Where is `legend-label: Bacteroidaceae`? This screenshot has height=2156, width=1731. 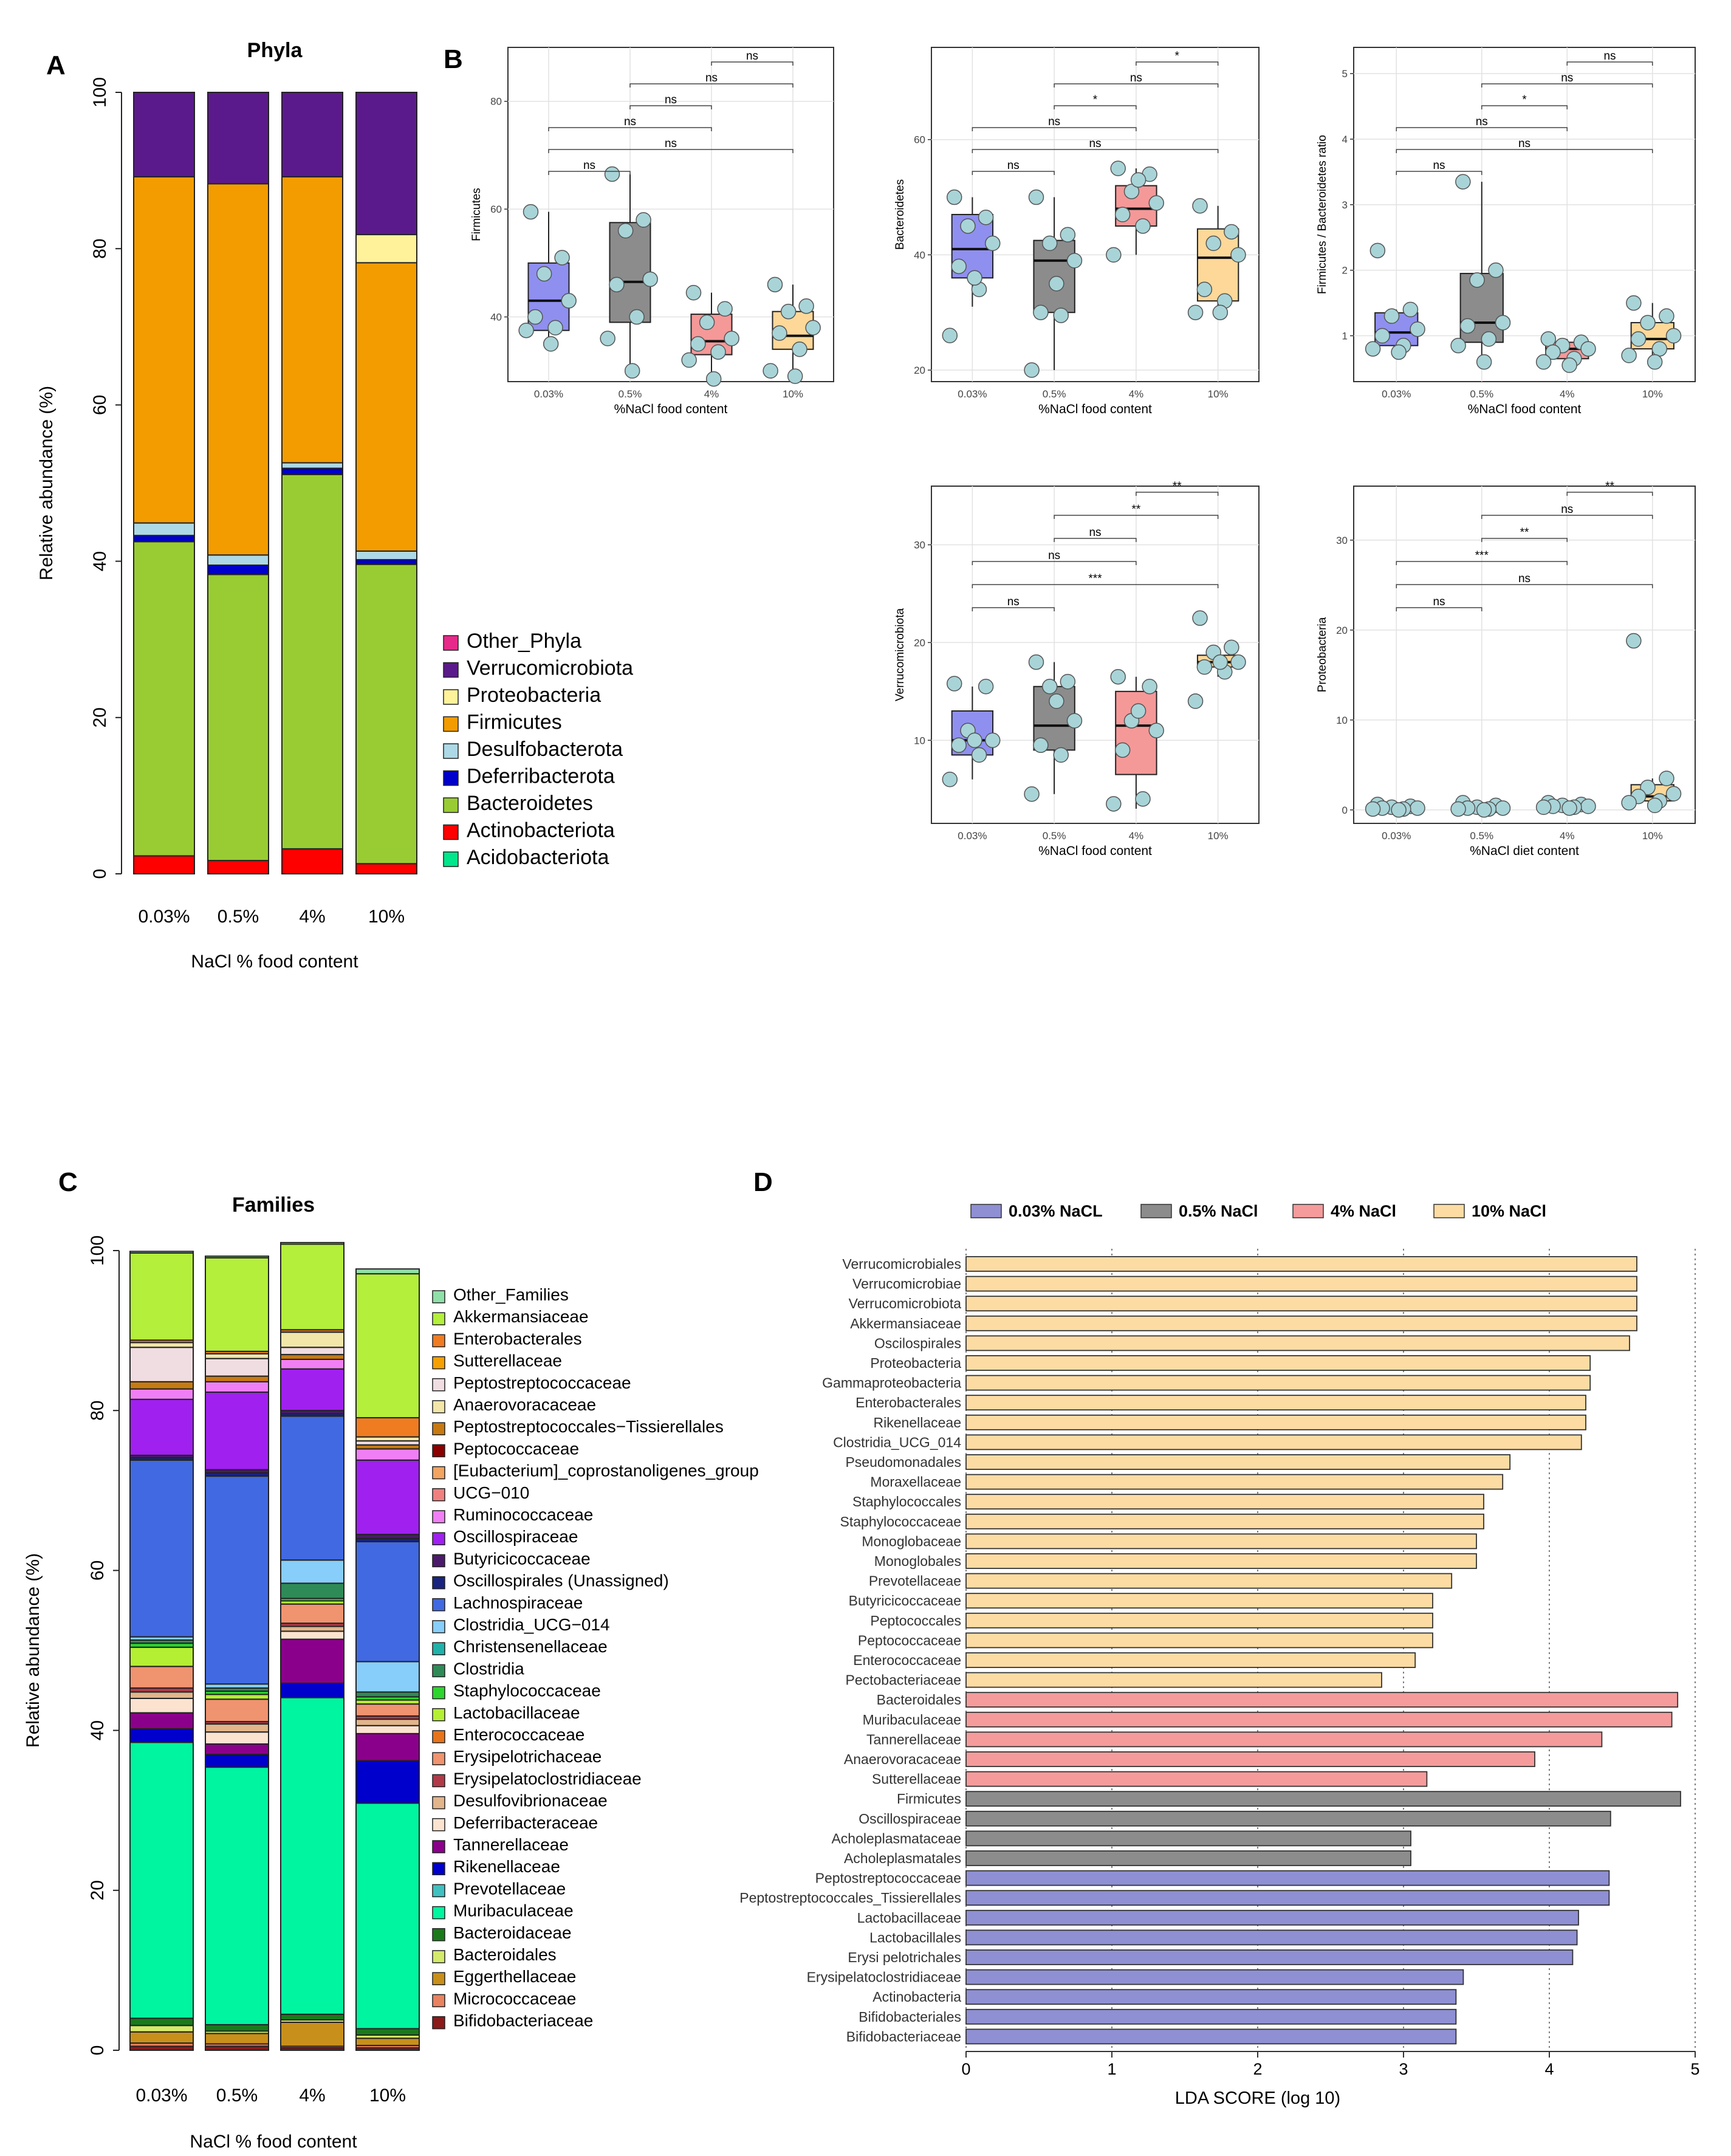 legend-label: Bacteroidaceae is located at coordinates (513, 1932).